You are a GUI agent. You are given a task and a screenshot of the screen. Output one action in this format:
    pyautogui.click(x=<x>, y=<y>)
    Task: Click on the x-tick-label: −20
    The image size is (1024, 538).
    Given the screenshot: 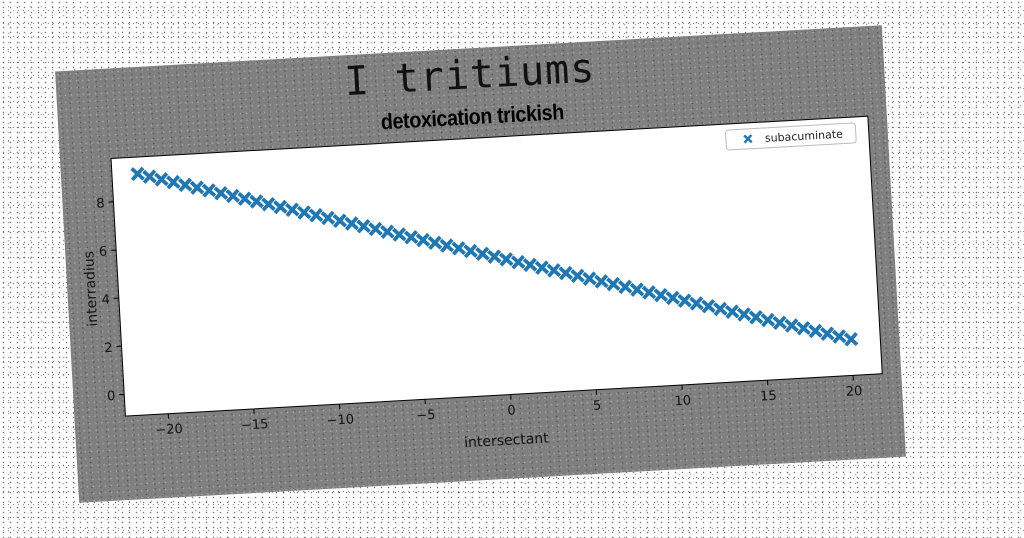 What is the action you would take?
    pyautogui.click(x=169, y=430)
    